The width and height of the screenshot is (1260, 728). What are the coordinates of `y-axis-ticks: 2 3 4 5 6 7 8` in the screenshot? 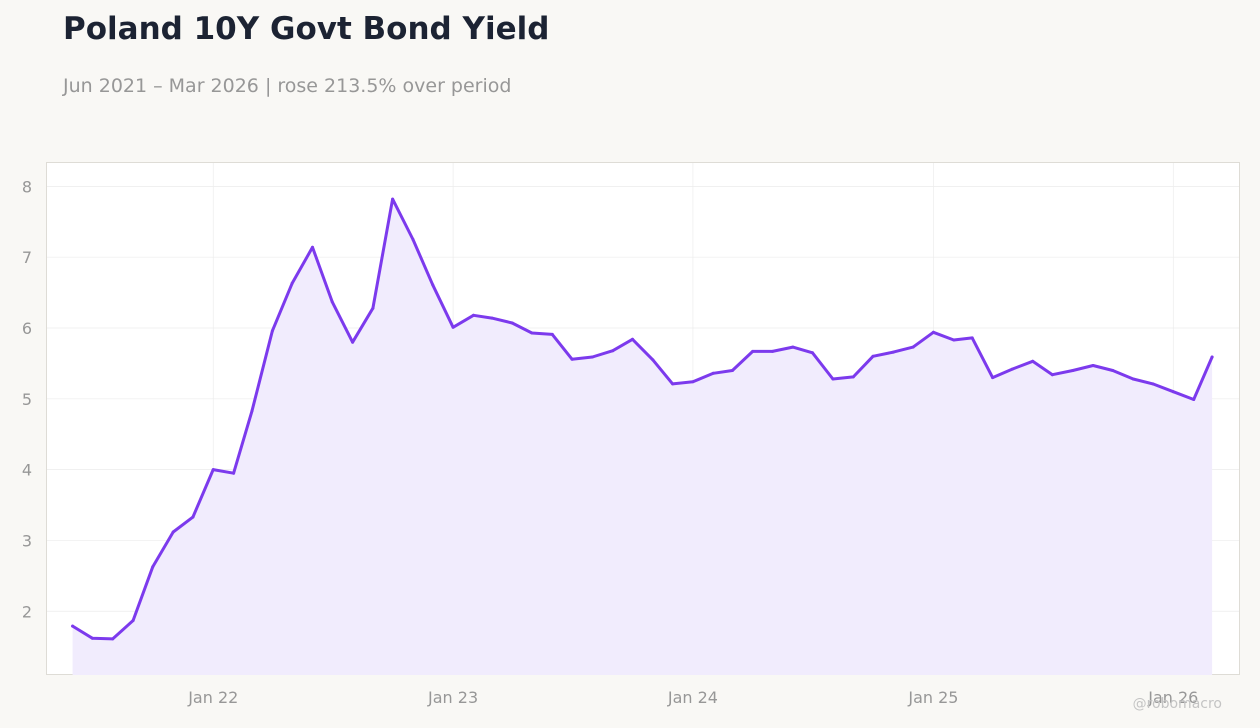 It's located at (27, 399).